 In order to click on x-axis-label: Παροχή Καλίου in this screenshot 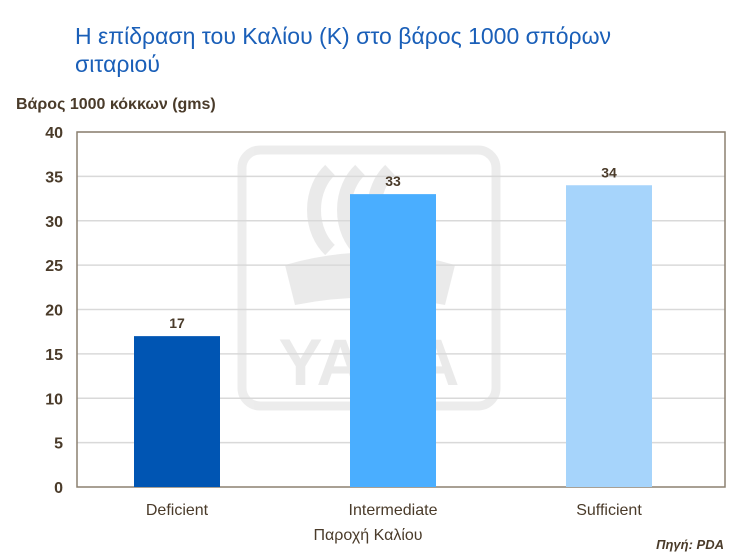, I will do `click(367, 535)`.